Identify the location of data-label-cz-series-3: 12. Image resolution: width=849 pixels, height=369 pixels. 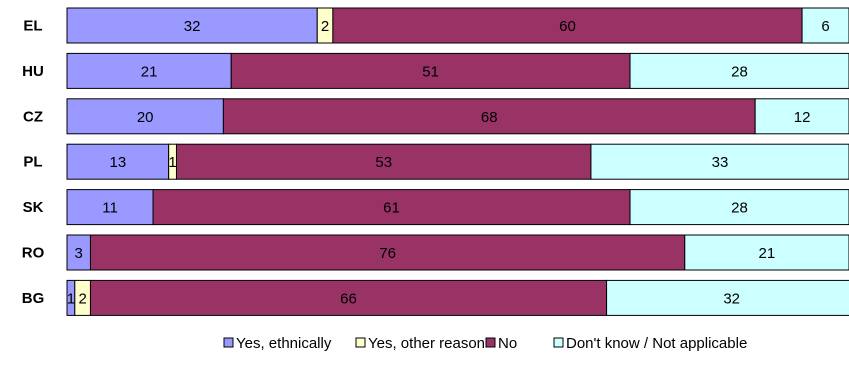
(802, 117).